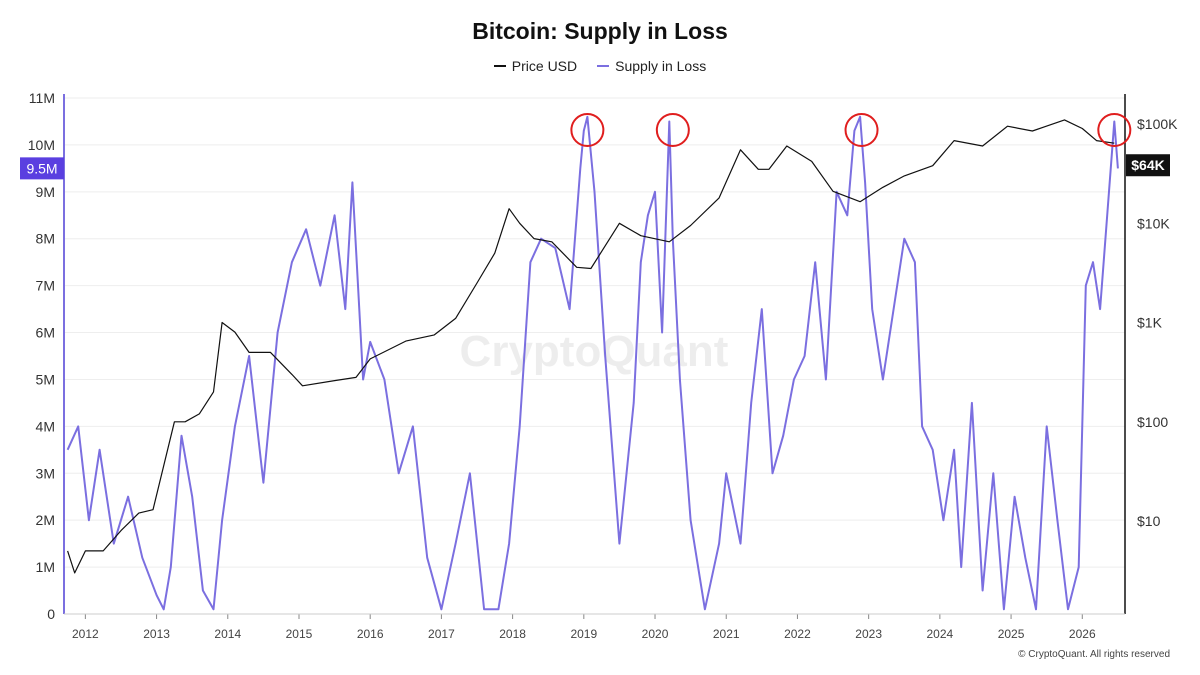  I want to click on current-supply-badge, so click(42, 168).